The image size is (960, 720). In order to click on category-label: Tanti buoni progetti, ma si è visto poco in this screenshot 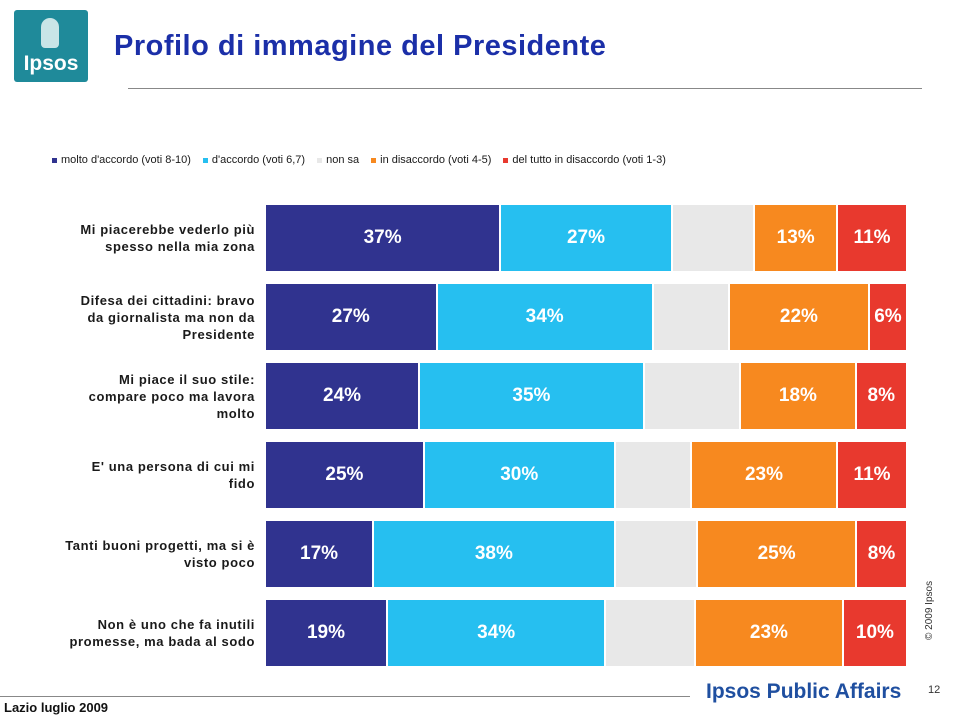, I will do `click(160, 554)`.